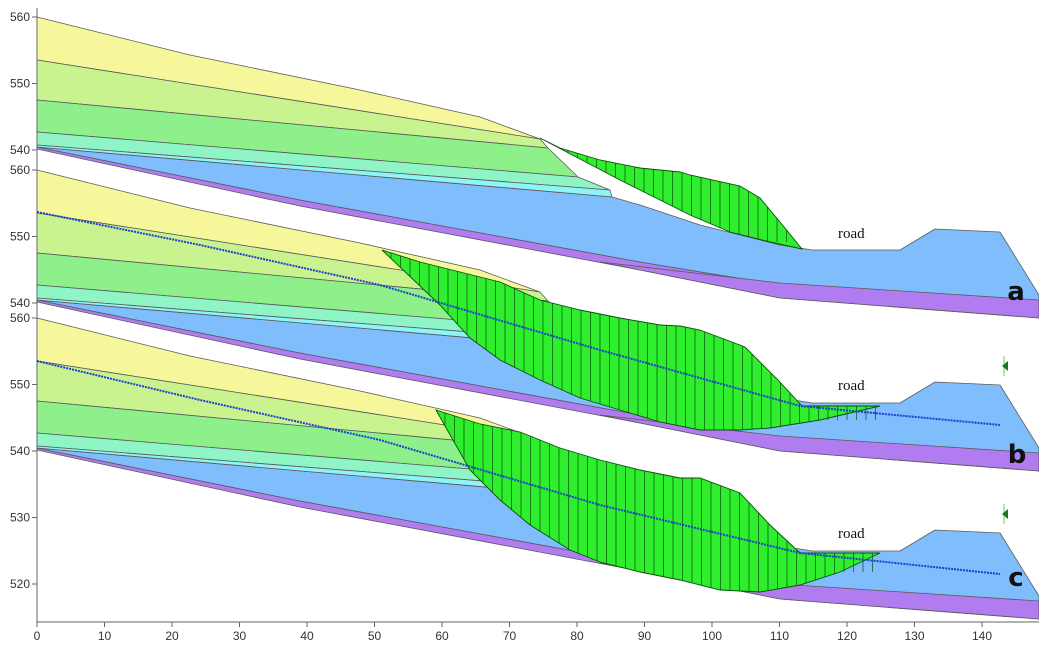  I want to click on x-tick-label: 30, so click(240, 636).